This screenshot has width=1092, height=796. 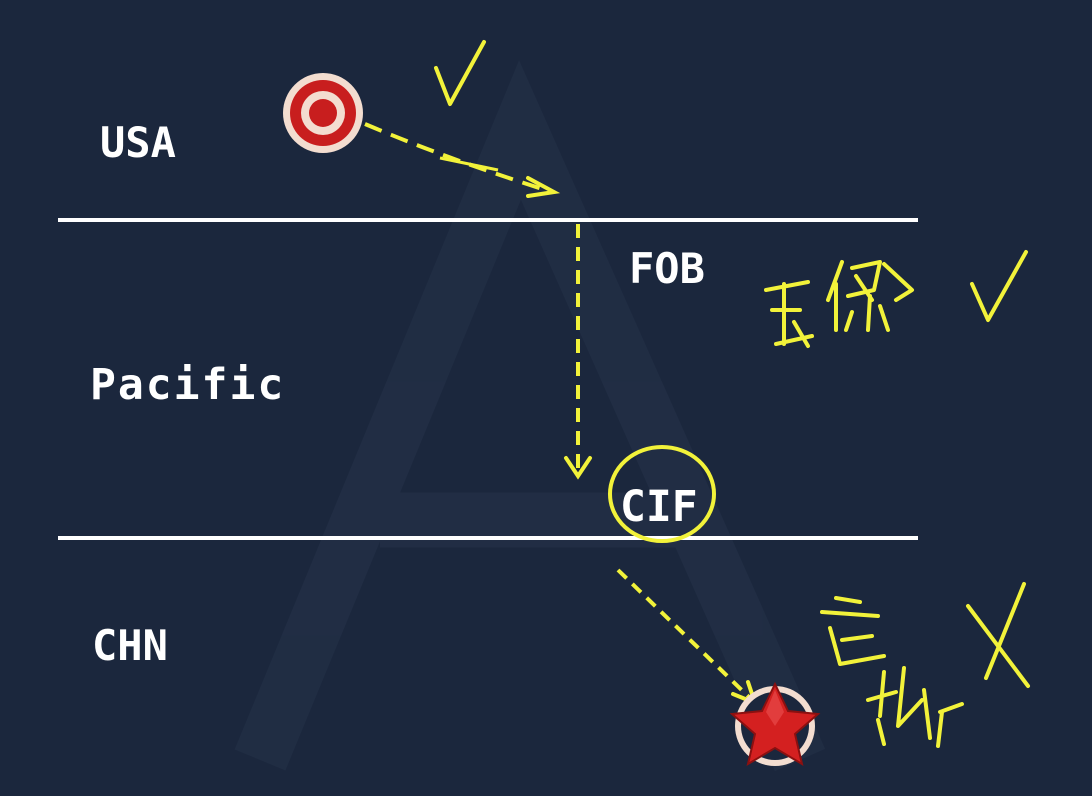 I want to click on x-mark, so click(x=998, y=635).